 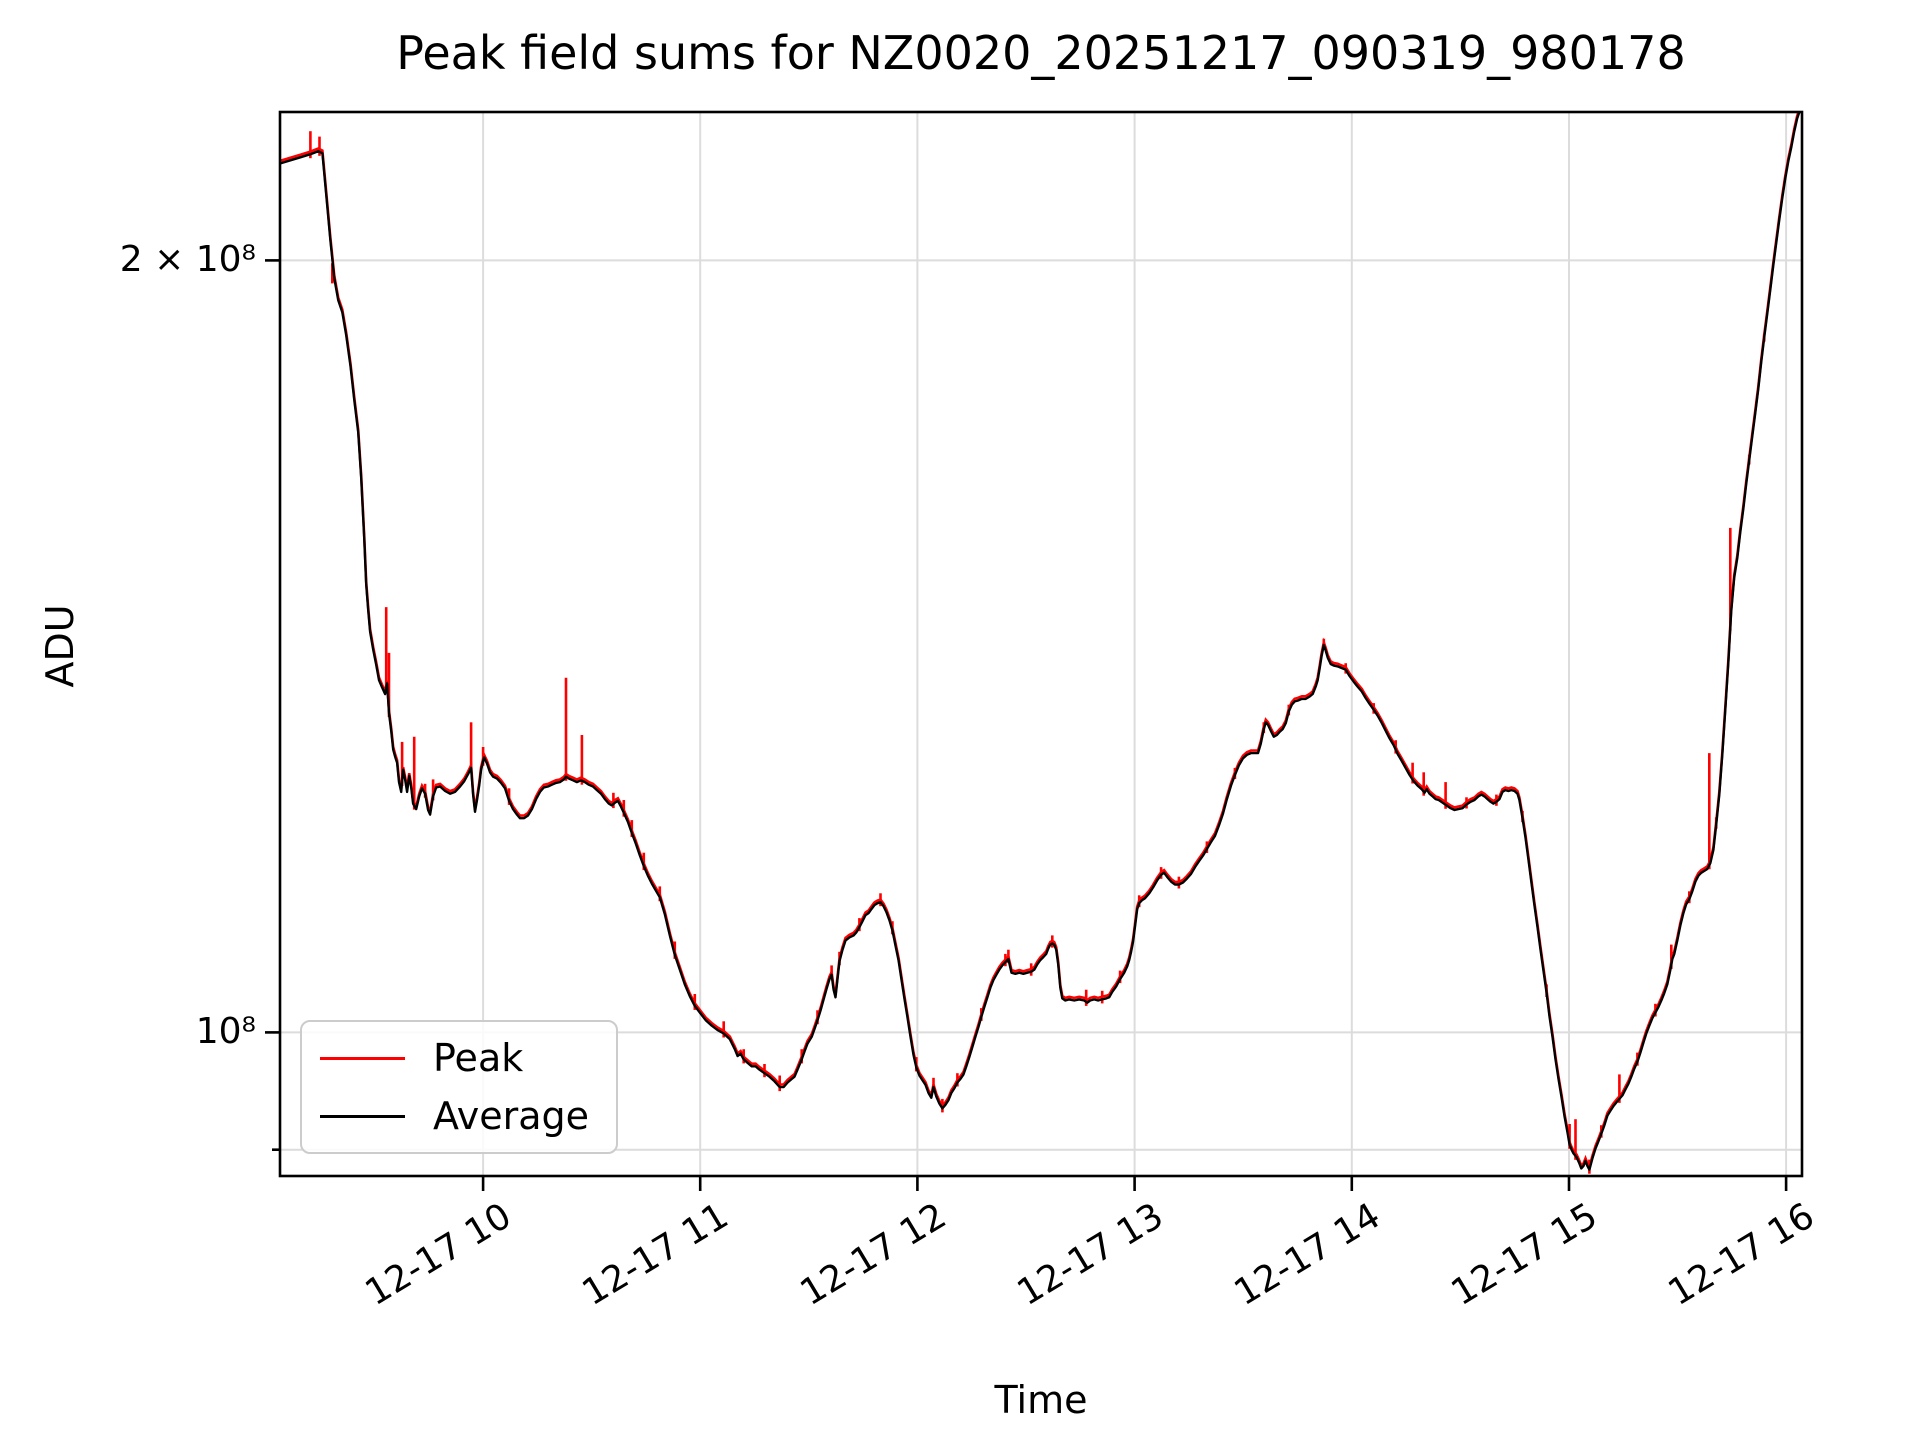 I want to click on legend-item-peak: Peak, so click(x=459, y=1058).